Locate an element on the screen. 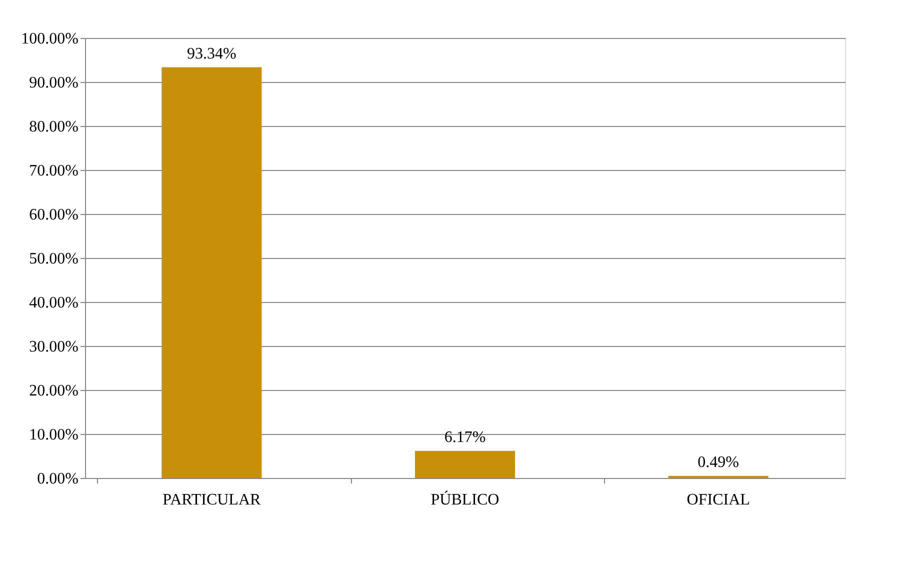  y-tick-label: 0.00% is located at coordinates (57, 479).